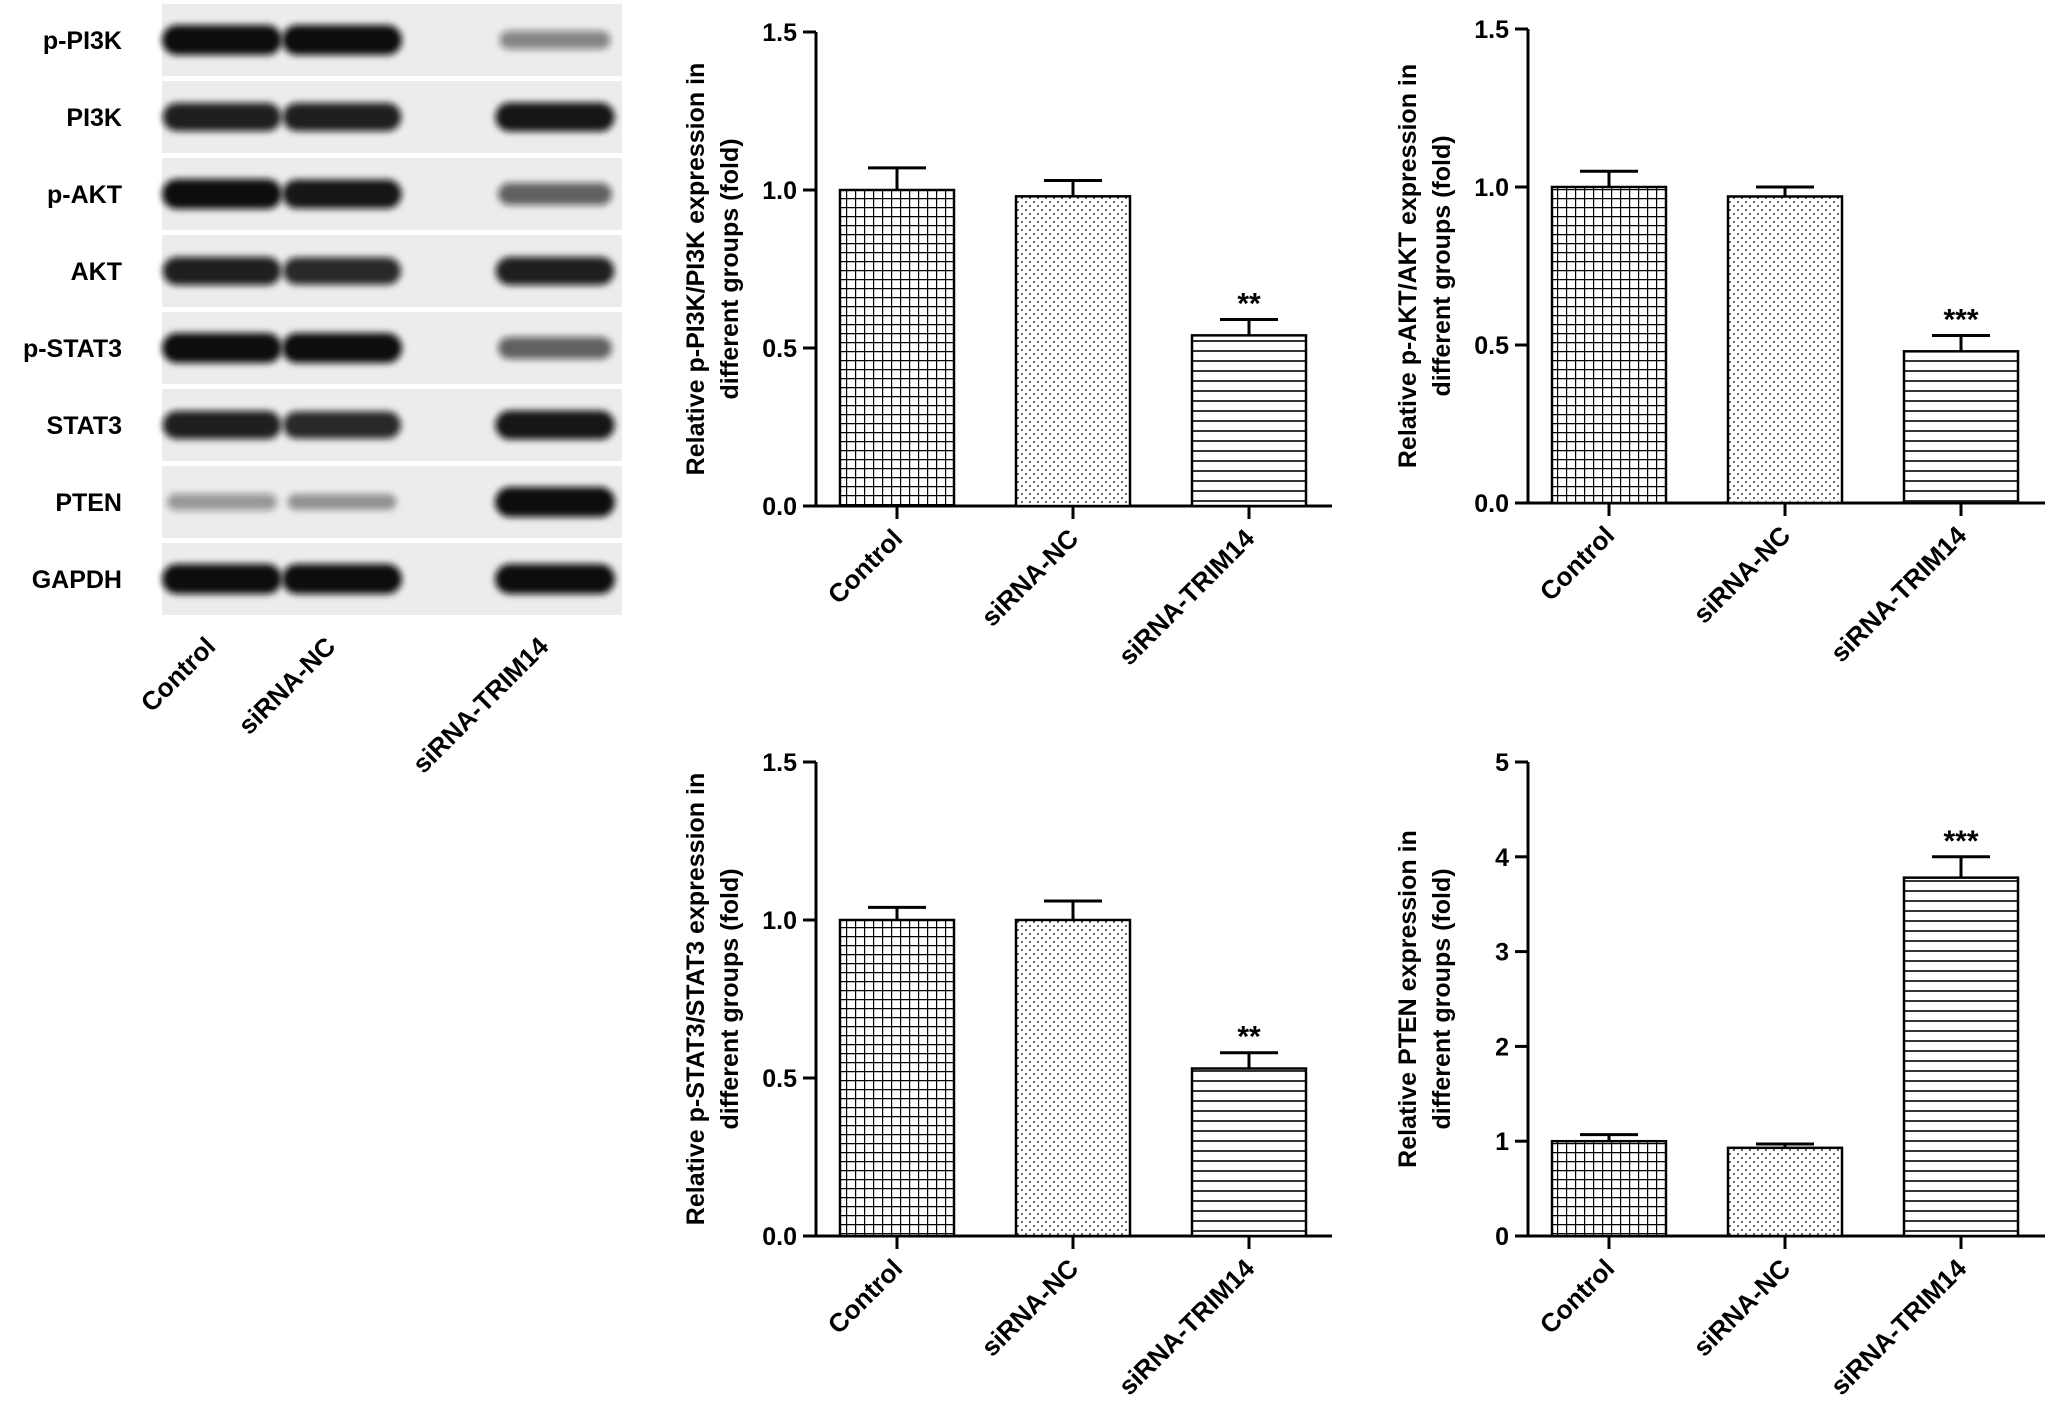  Describe the element at coordinates (1408, 999) in the screenshot. I see `y-axis-label-line-1: Relative PTEN expression in` at that location.